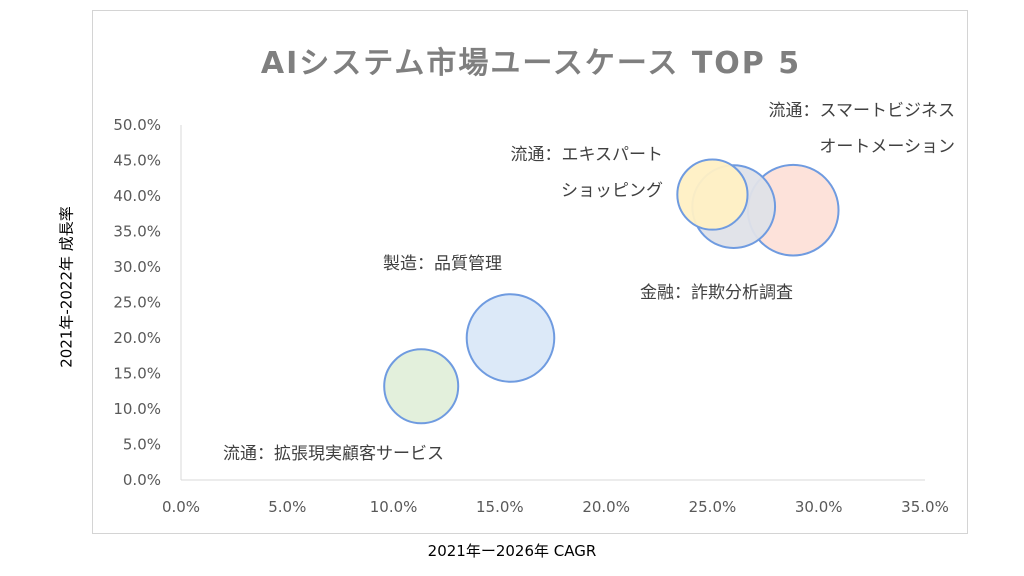 Image resolution: width=1024 pixels, height=576 pixels. I want to click on y-tick-label: 25.0%, so click(137, 303).